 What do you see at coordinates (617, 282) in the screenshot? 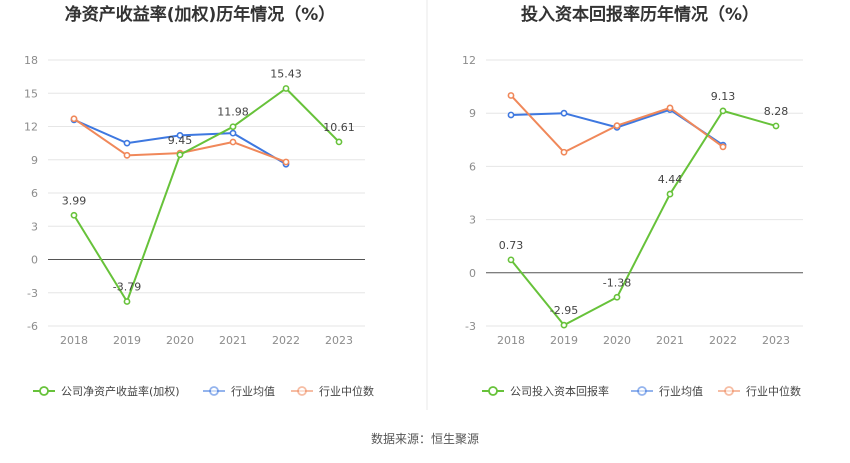
I see `data-label: -1.38` at bounding box center [617, 282].